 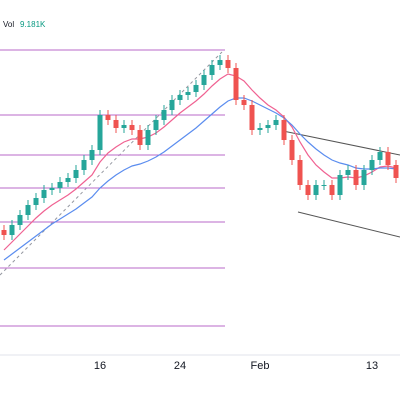 I want to click on volume-value: 9.181K, so click(x=33, y=24).